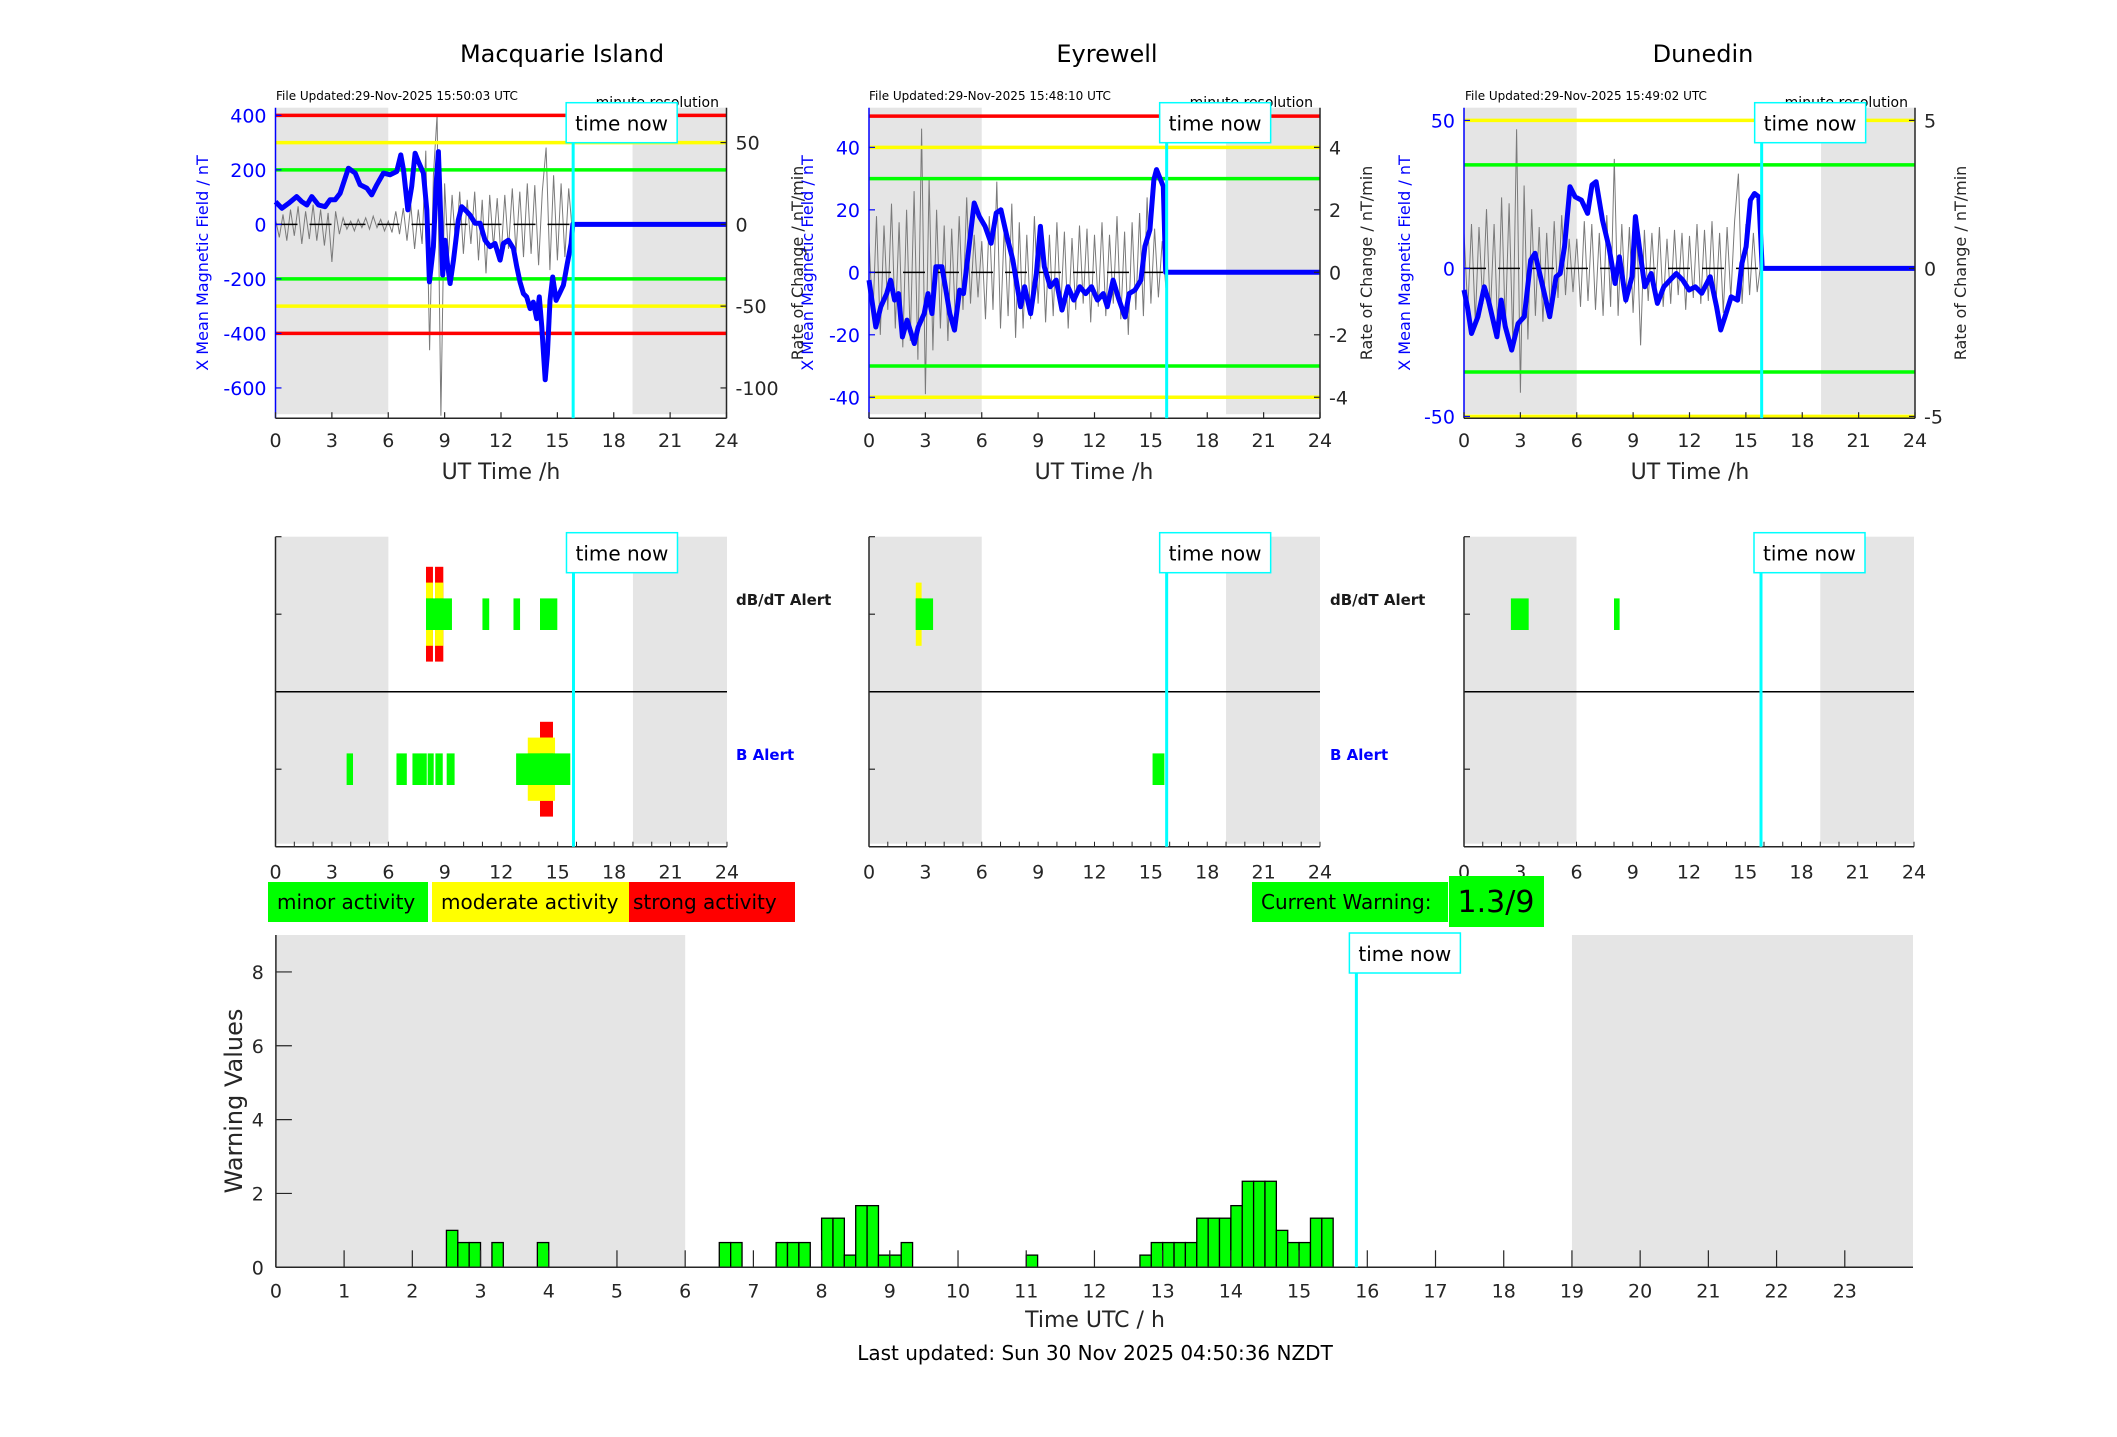 This screenshot has width=2117, height=1437. Describe the element at coordinates (258, 1047) in the screenshot. I see `y-tick-label: 6` at that location.